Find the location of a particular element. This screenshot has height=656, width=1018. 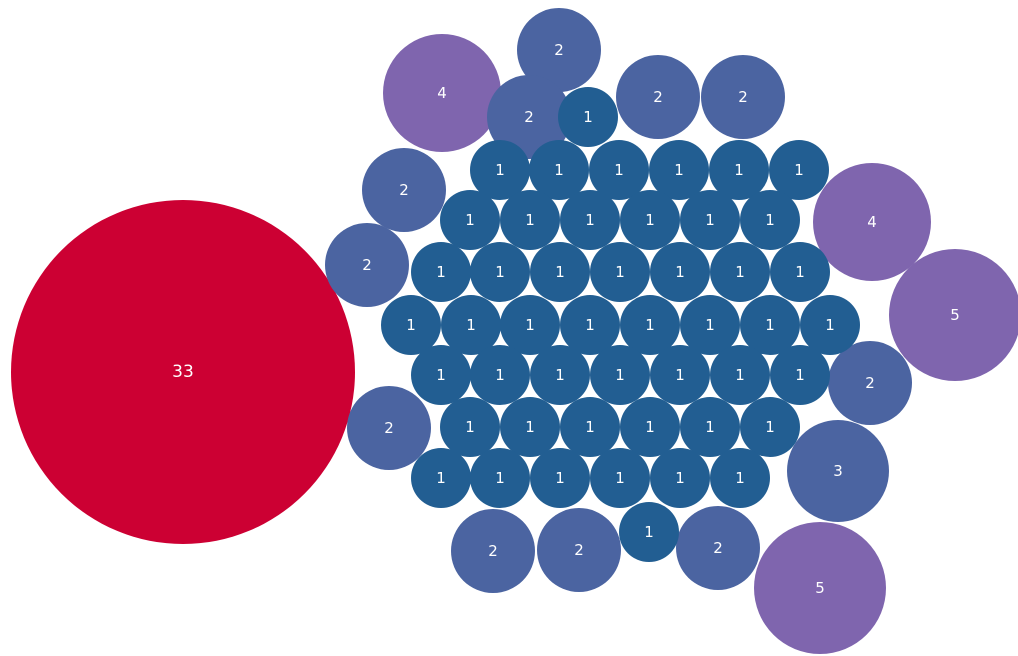

bubble: 3 is located at coordinates (838, 471).